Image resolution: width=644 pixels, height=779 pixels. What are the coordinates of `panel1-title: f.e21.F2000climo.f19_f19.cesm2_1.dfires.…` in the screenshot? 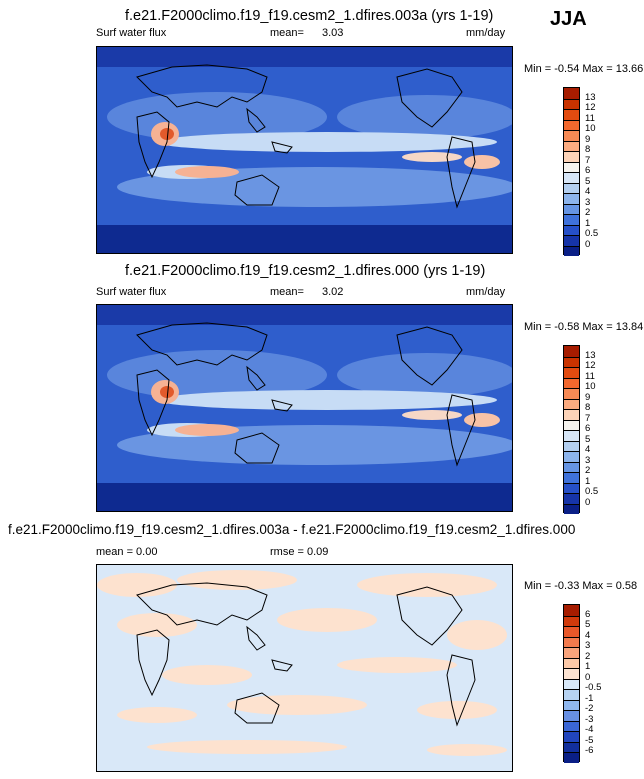 It's located at (309, 16).